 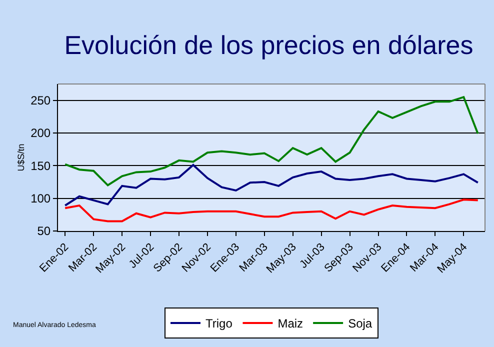 What do you see at coordinates (291, 323) in the screenshot?
I see `legend-label: Maiz` at bounding box center [291, 323].